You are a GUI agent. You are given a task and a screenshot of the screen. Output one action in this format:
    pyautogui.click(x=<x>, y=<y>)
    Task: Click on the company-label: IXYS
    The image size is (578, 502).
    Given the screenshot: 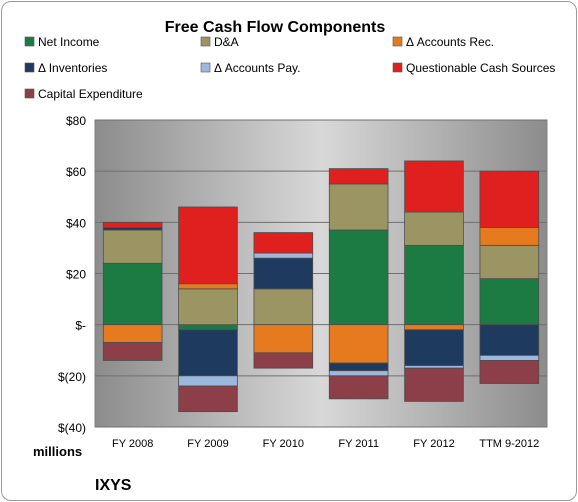 What is the action you would take?
    pyautogui.click(x=113, y=485)
    